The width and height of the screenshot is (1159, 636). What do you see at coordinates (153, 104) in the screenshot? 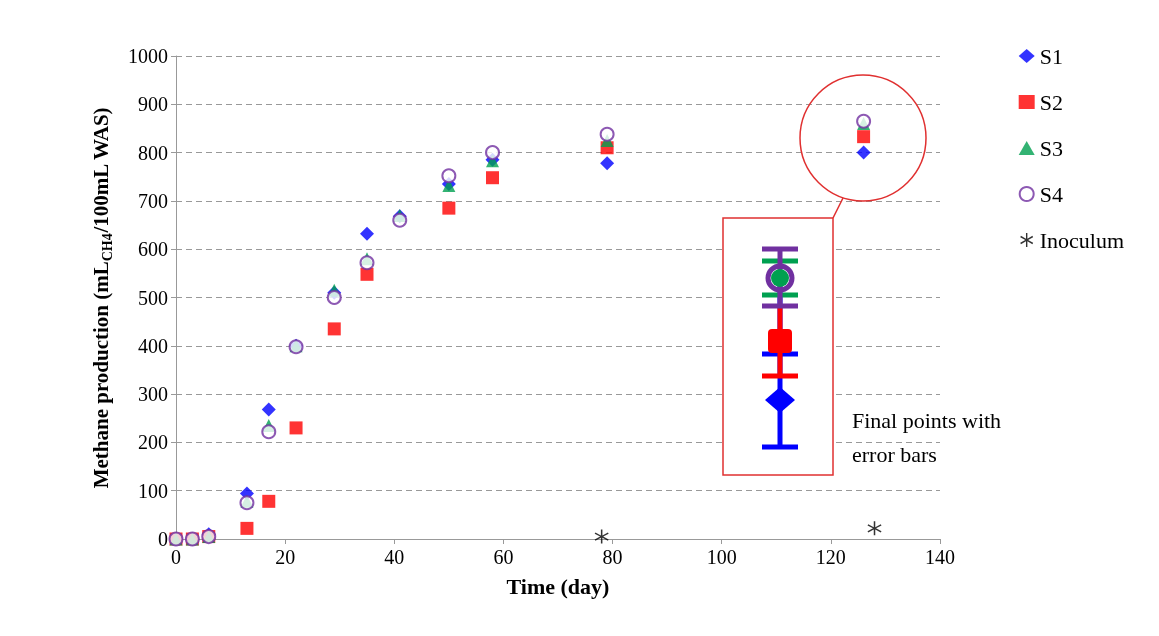
I see `y-tick-label: 900` at bounding box center [153, 104].